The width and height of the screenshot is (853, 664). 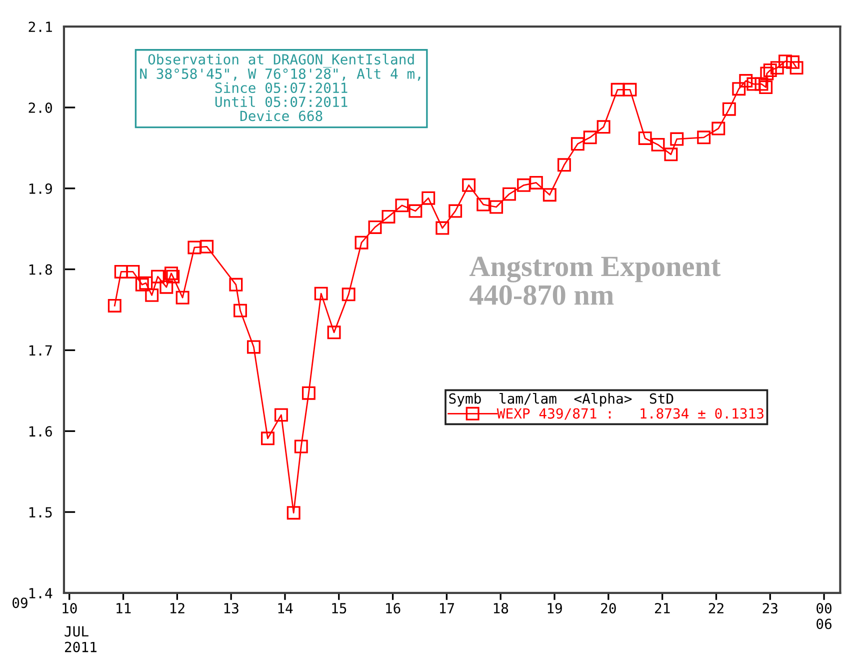 What do you see at coordinates (80, 639) in the screenshot?
I see `x-axis-title: JUL 2011` at bounding box center [80, 639].